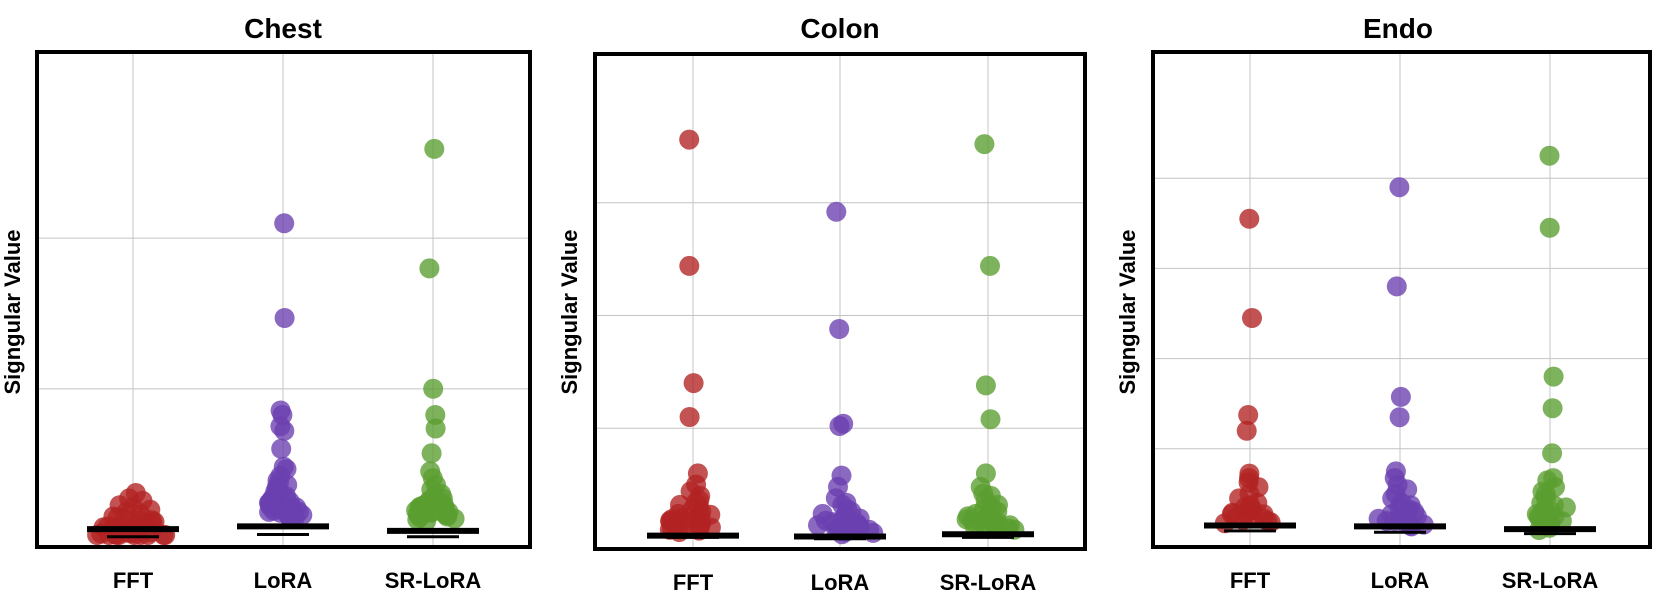 Image resolution: width=1660 pixels, height=602 pixels. What do you see at coordinates (1127, 311) in the screenshot?
I see `y-axis-label-endo: Signgular Value` at bounding box center [1127, 311].